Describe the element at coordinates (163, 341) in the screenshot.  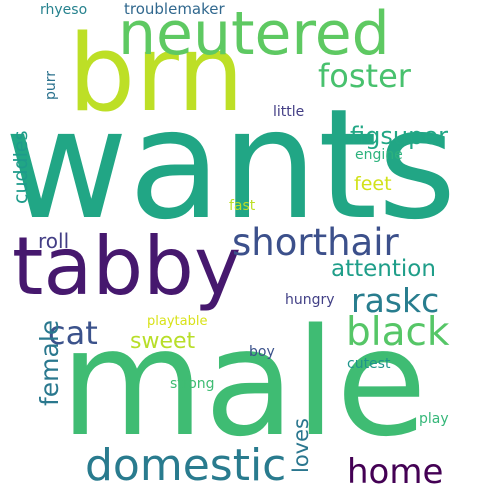
I see `word-sweet: sweet` at that location.